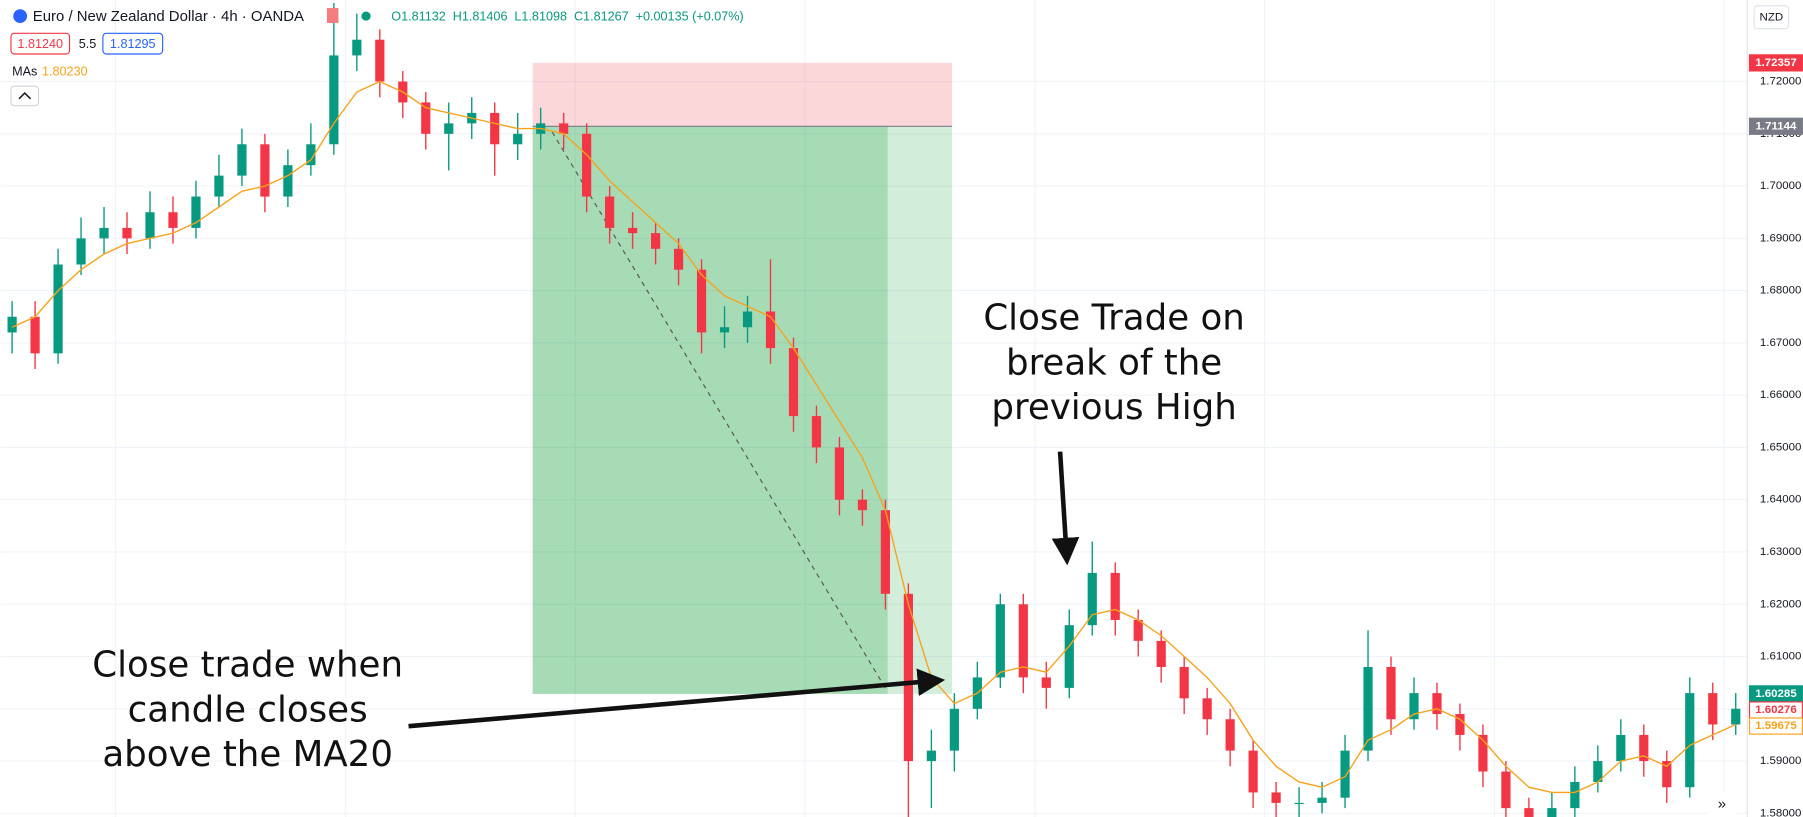 The width and height of the screenshot is (1803, 817). Describe the element at coordinates (1113, 407) in the screenshot. I see `annotation-text: previous High` at that location.